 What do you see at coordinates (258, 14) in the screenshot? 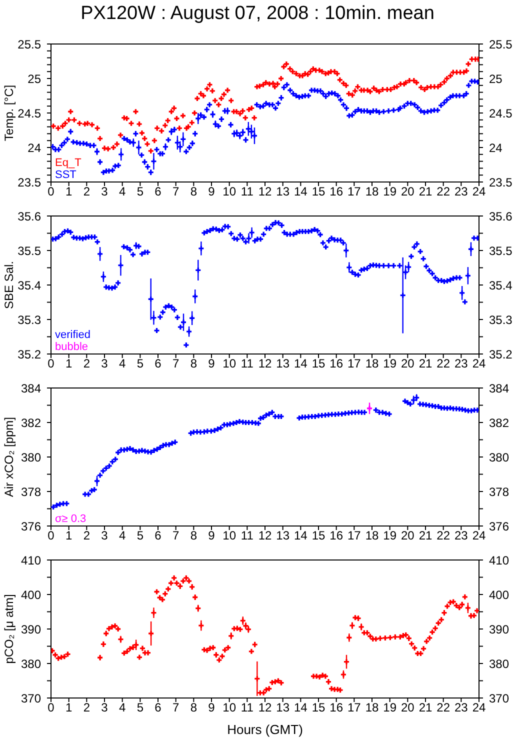
I see `chart-title: PX120W : August 07, 2008 : 10min. mean` at bounding box center [258, 14].